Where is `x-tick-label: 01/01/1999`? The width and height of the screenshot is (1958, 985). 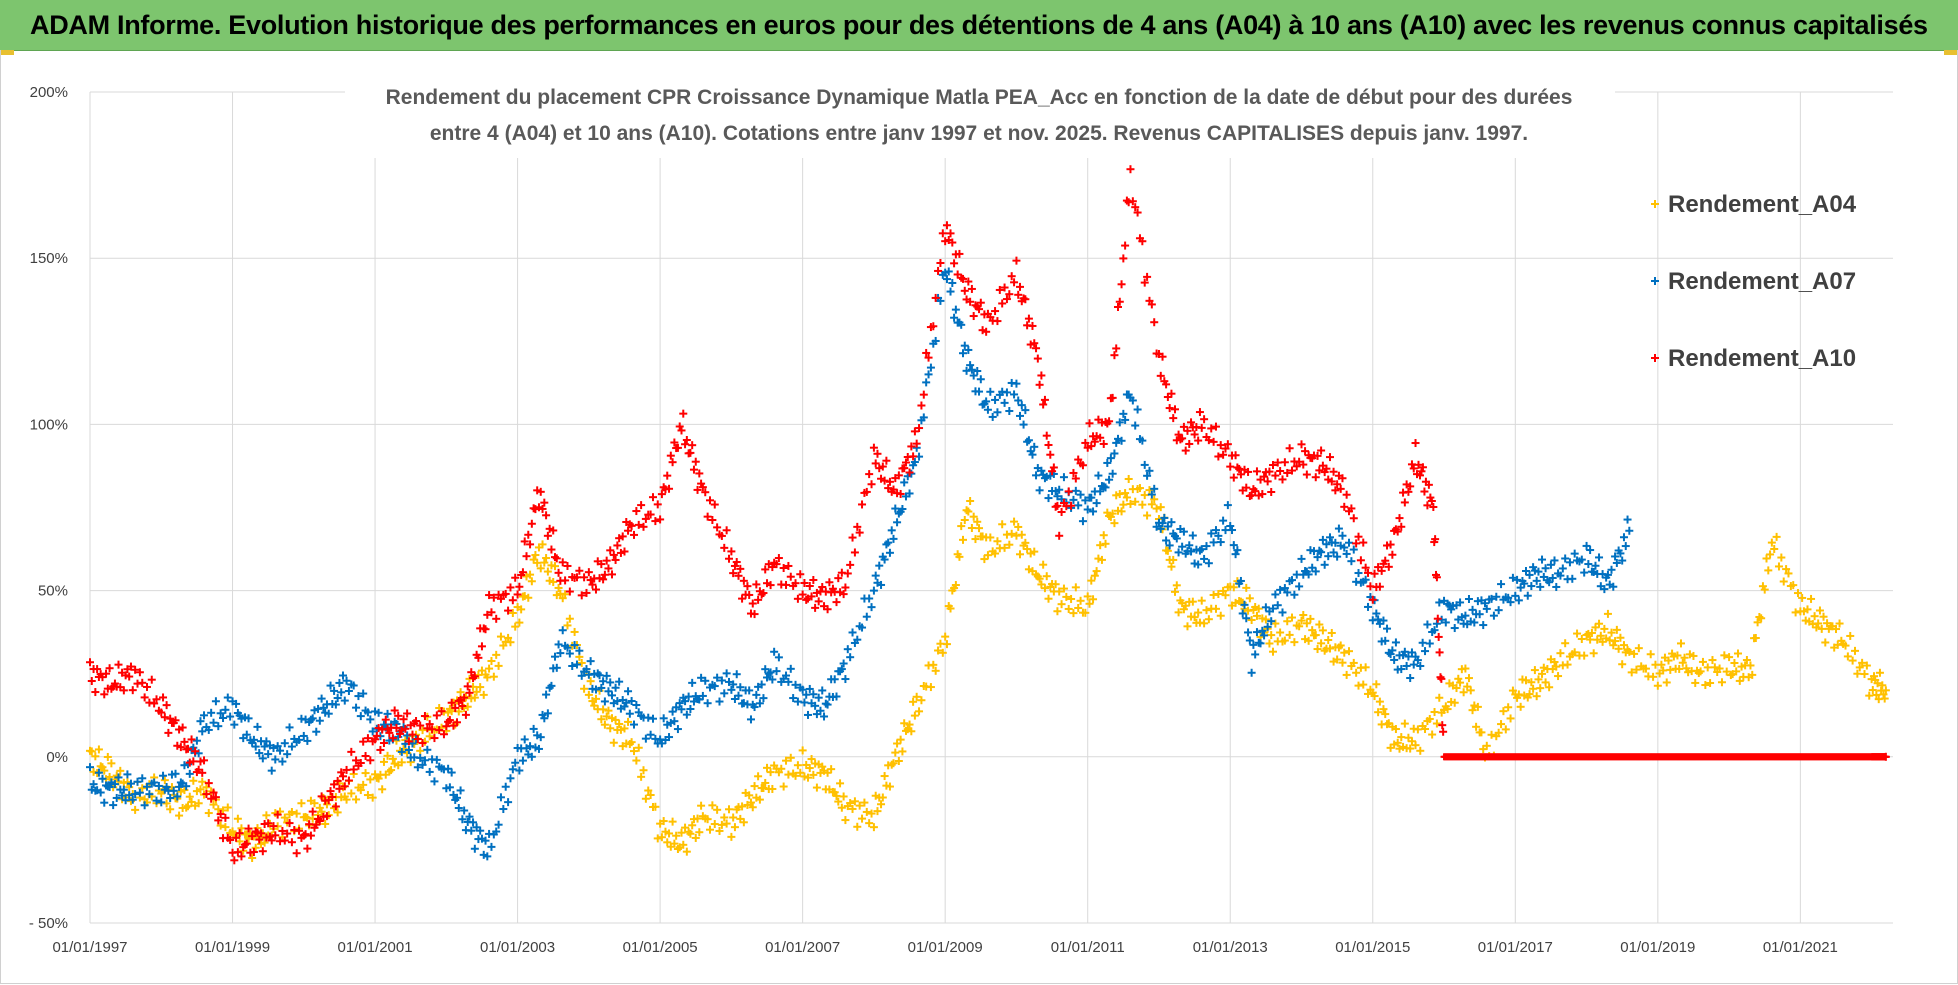 x-tick-label: 01/01/1999 is located at coordinates (232, 947).